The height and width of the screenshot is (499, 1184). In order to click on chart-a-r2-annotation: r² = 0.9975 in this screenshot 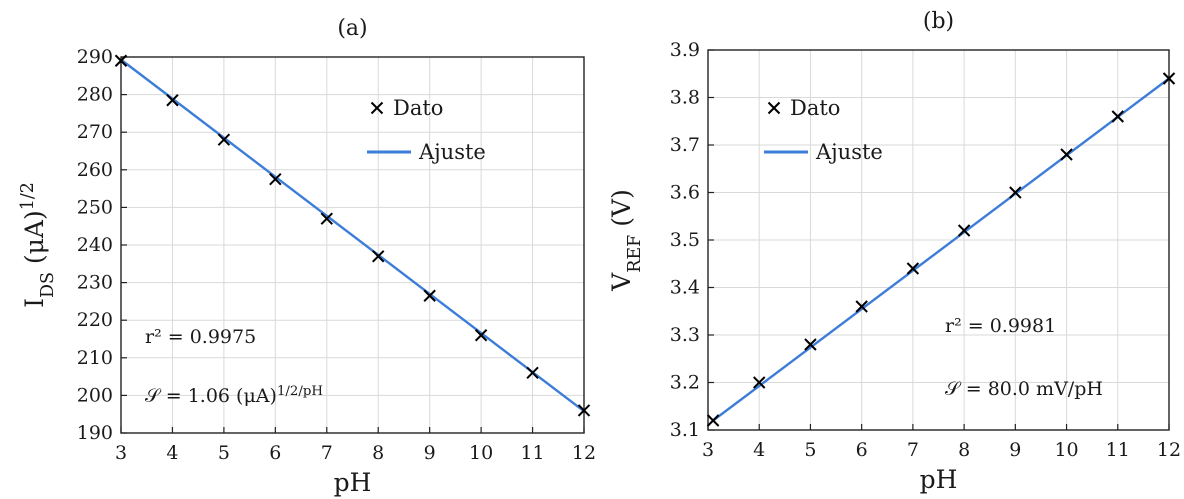, I will do `click(200, 337)`.